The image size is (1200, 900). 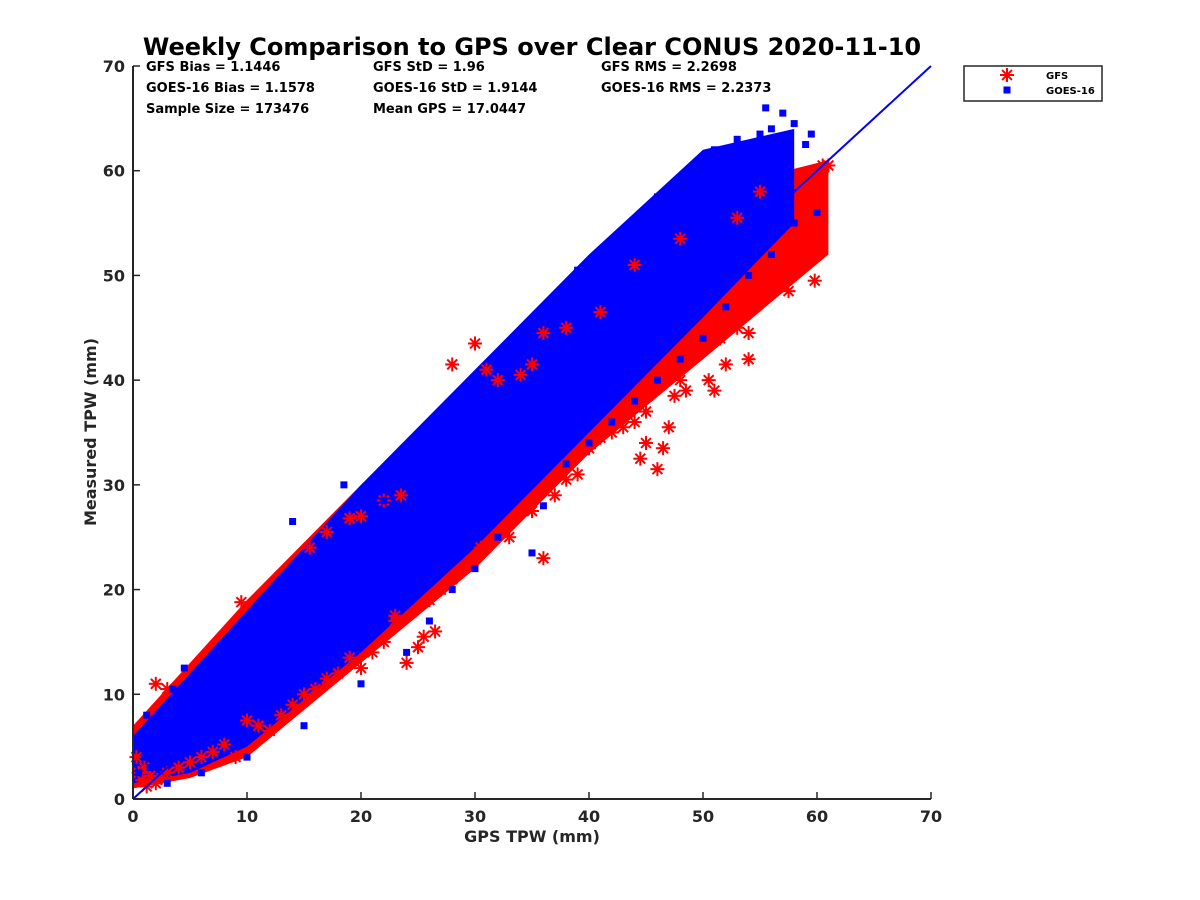 I want to click on mean-gps-stat: Mean GPS = 17.0447, so click(x=449, y=109).